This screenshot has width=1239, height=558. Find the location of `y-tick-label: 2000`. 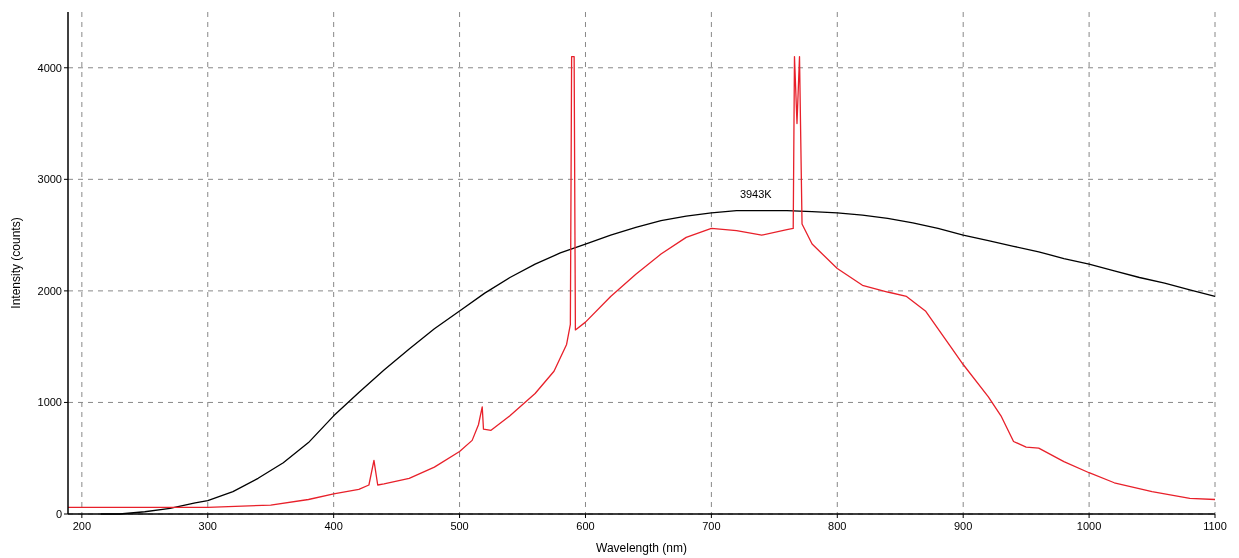

y-tick-label: 2000 is located at coordinates (49, 290).